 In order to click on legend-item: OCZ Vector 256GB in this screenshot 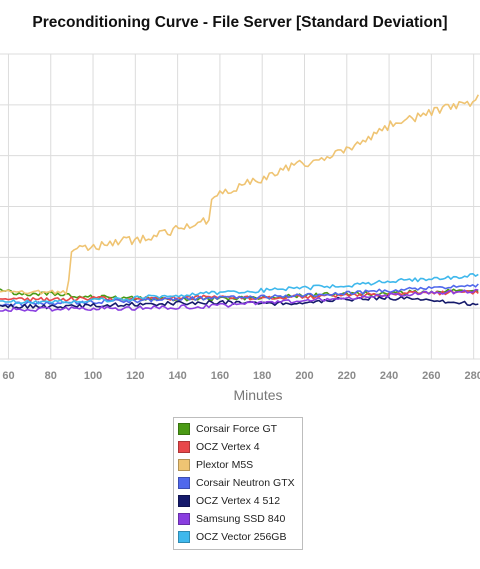, I will do `click(238, 537)`.